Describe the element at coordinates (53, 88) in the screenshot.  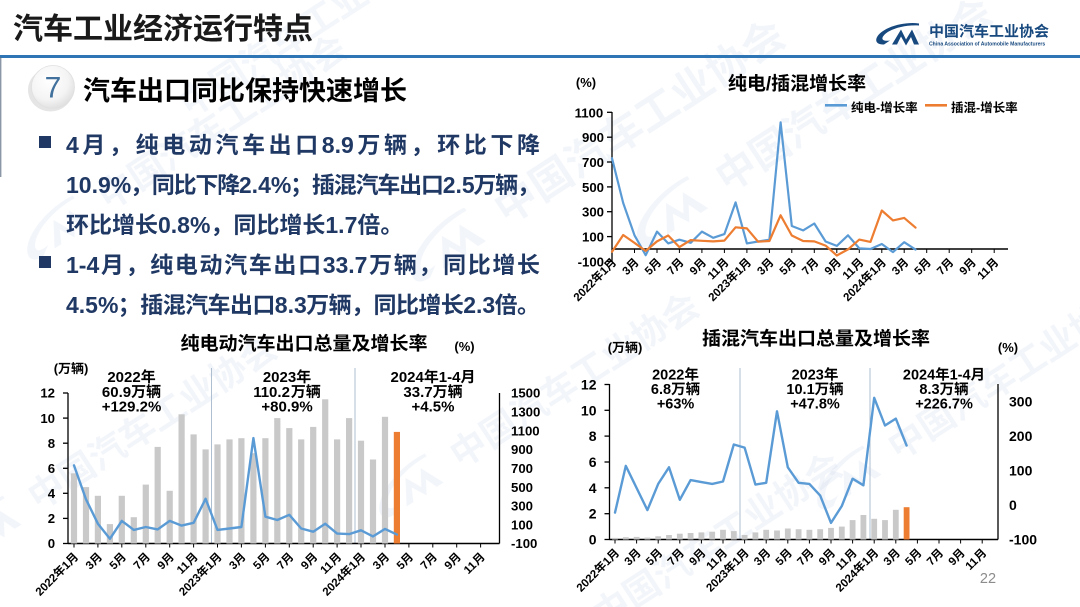
I see `svg-text: 7` at that location.